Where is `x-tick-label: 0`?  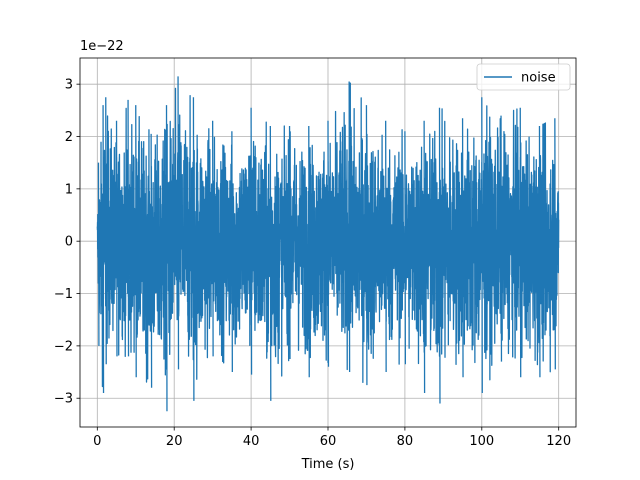 x-tick-label: 0 is located at coordinates (97, 441).